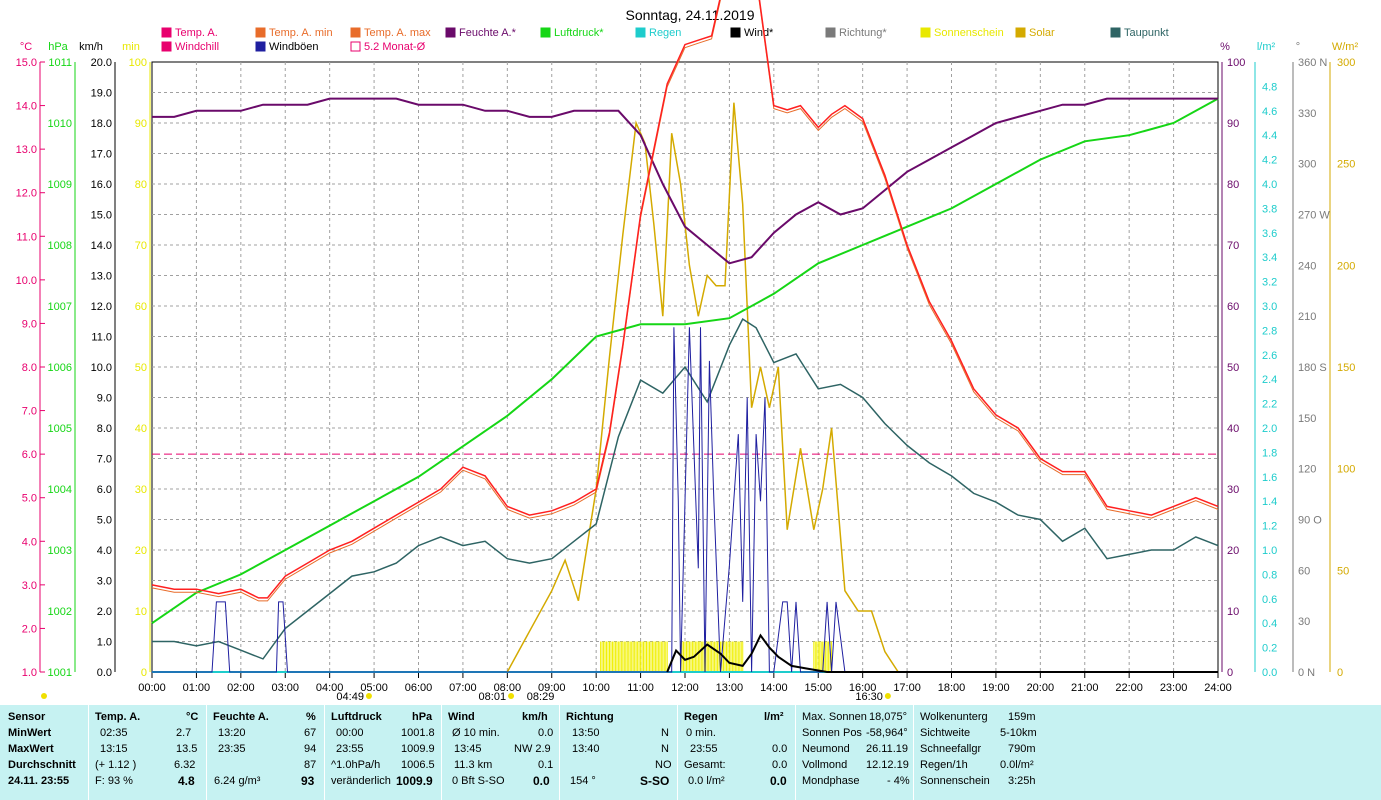 The height and width of the screenshot is (800, 1381). I want to click on time-tick-label: 00:00, so click(152, 688).